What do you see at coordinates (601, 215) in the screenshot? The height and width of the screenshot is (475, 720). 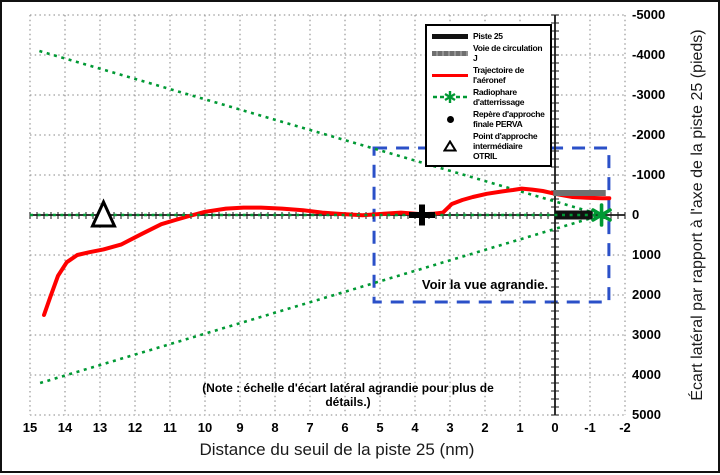 I see `localizer-star-marker` at bounding box center [601, 215].